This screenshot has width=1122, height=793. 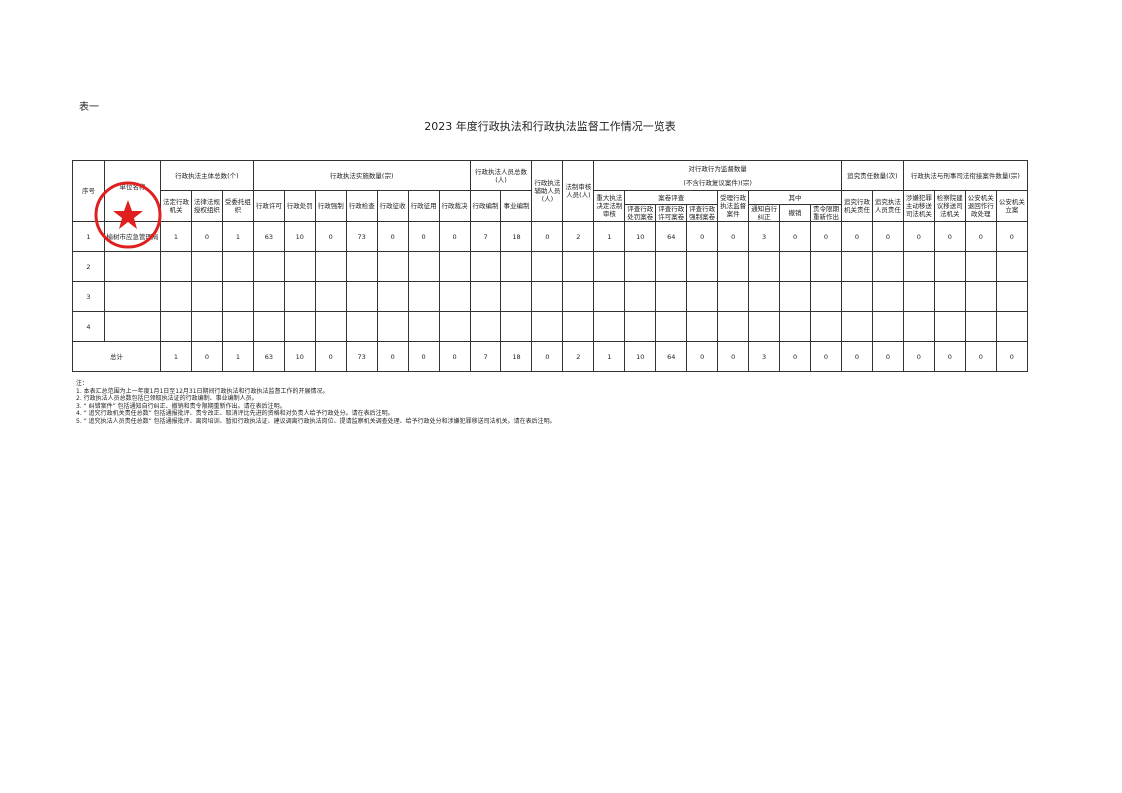 What do you see at coordinates (640, 213) in the screenshot?
I see `header-review-item: 评查行政处罚案卷` at bounding box center [640, 213].